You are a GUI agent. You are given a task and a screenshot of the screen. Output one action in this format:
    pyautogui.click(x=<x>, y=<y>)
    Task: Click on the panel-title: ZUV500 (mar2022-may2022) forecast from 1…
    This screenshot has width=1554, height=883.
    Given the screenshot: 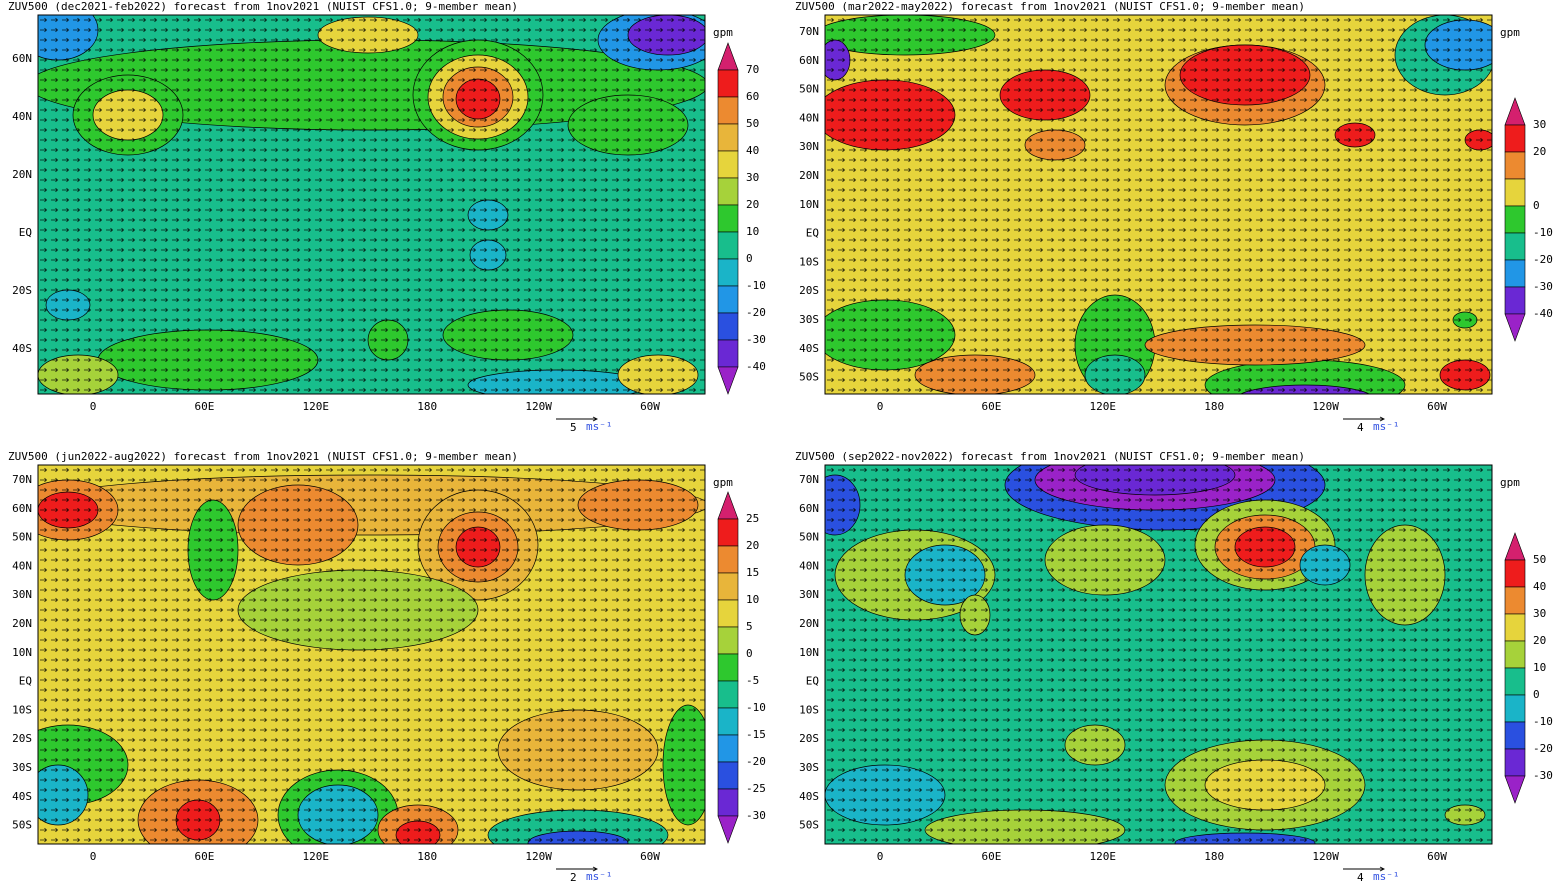 What is the action you would take?
    pyautogui.click(x=1050, y=6)
    